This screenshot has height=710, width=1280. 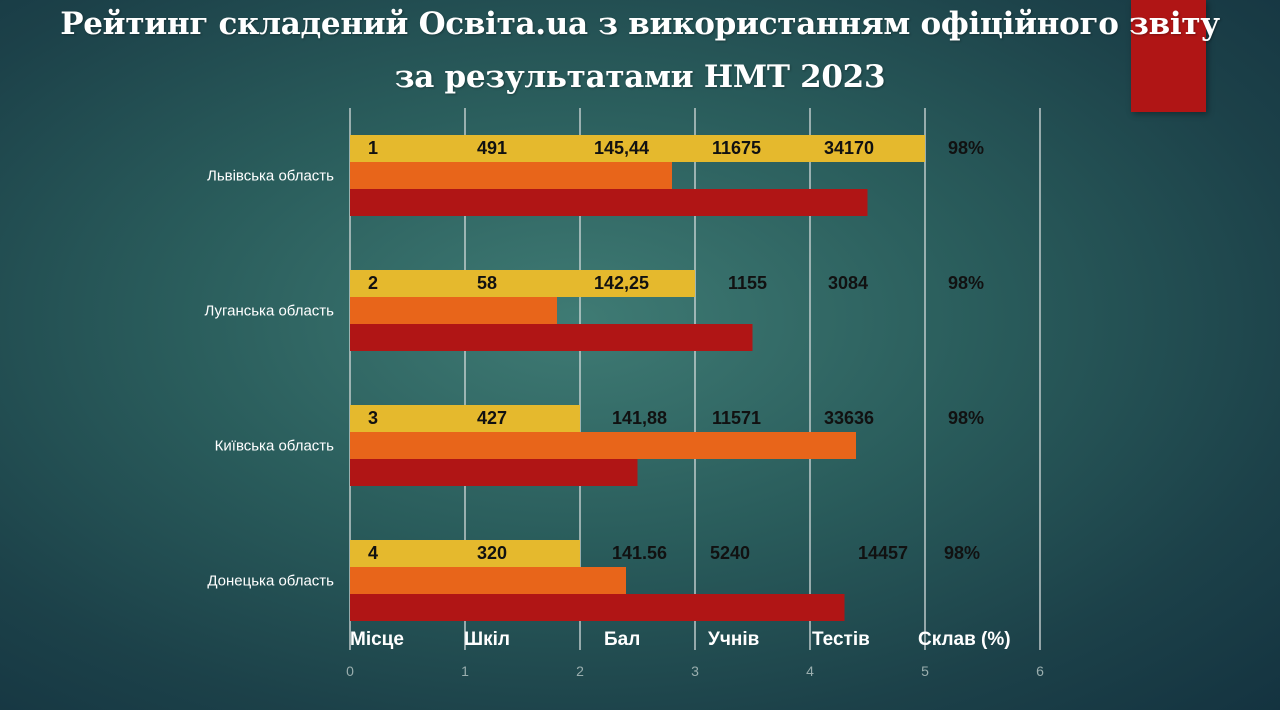 I want to click on row-value: 58, so click(x=487, y=283).